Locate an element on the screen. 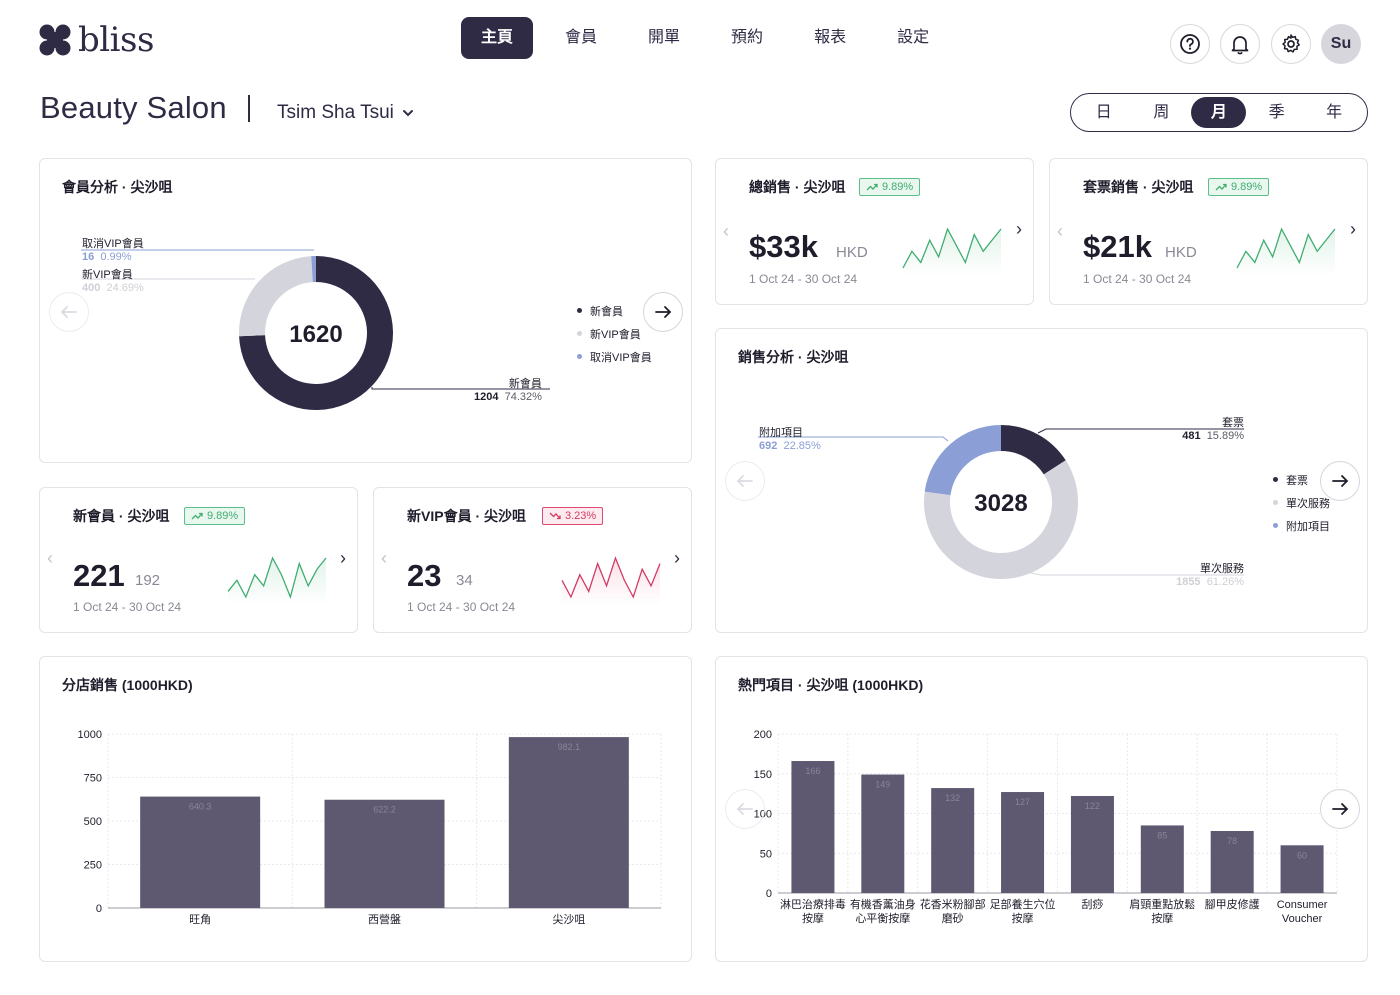  label-single-service: 單次服務 1855 61.26% is located at coordinates (1204, 574).